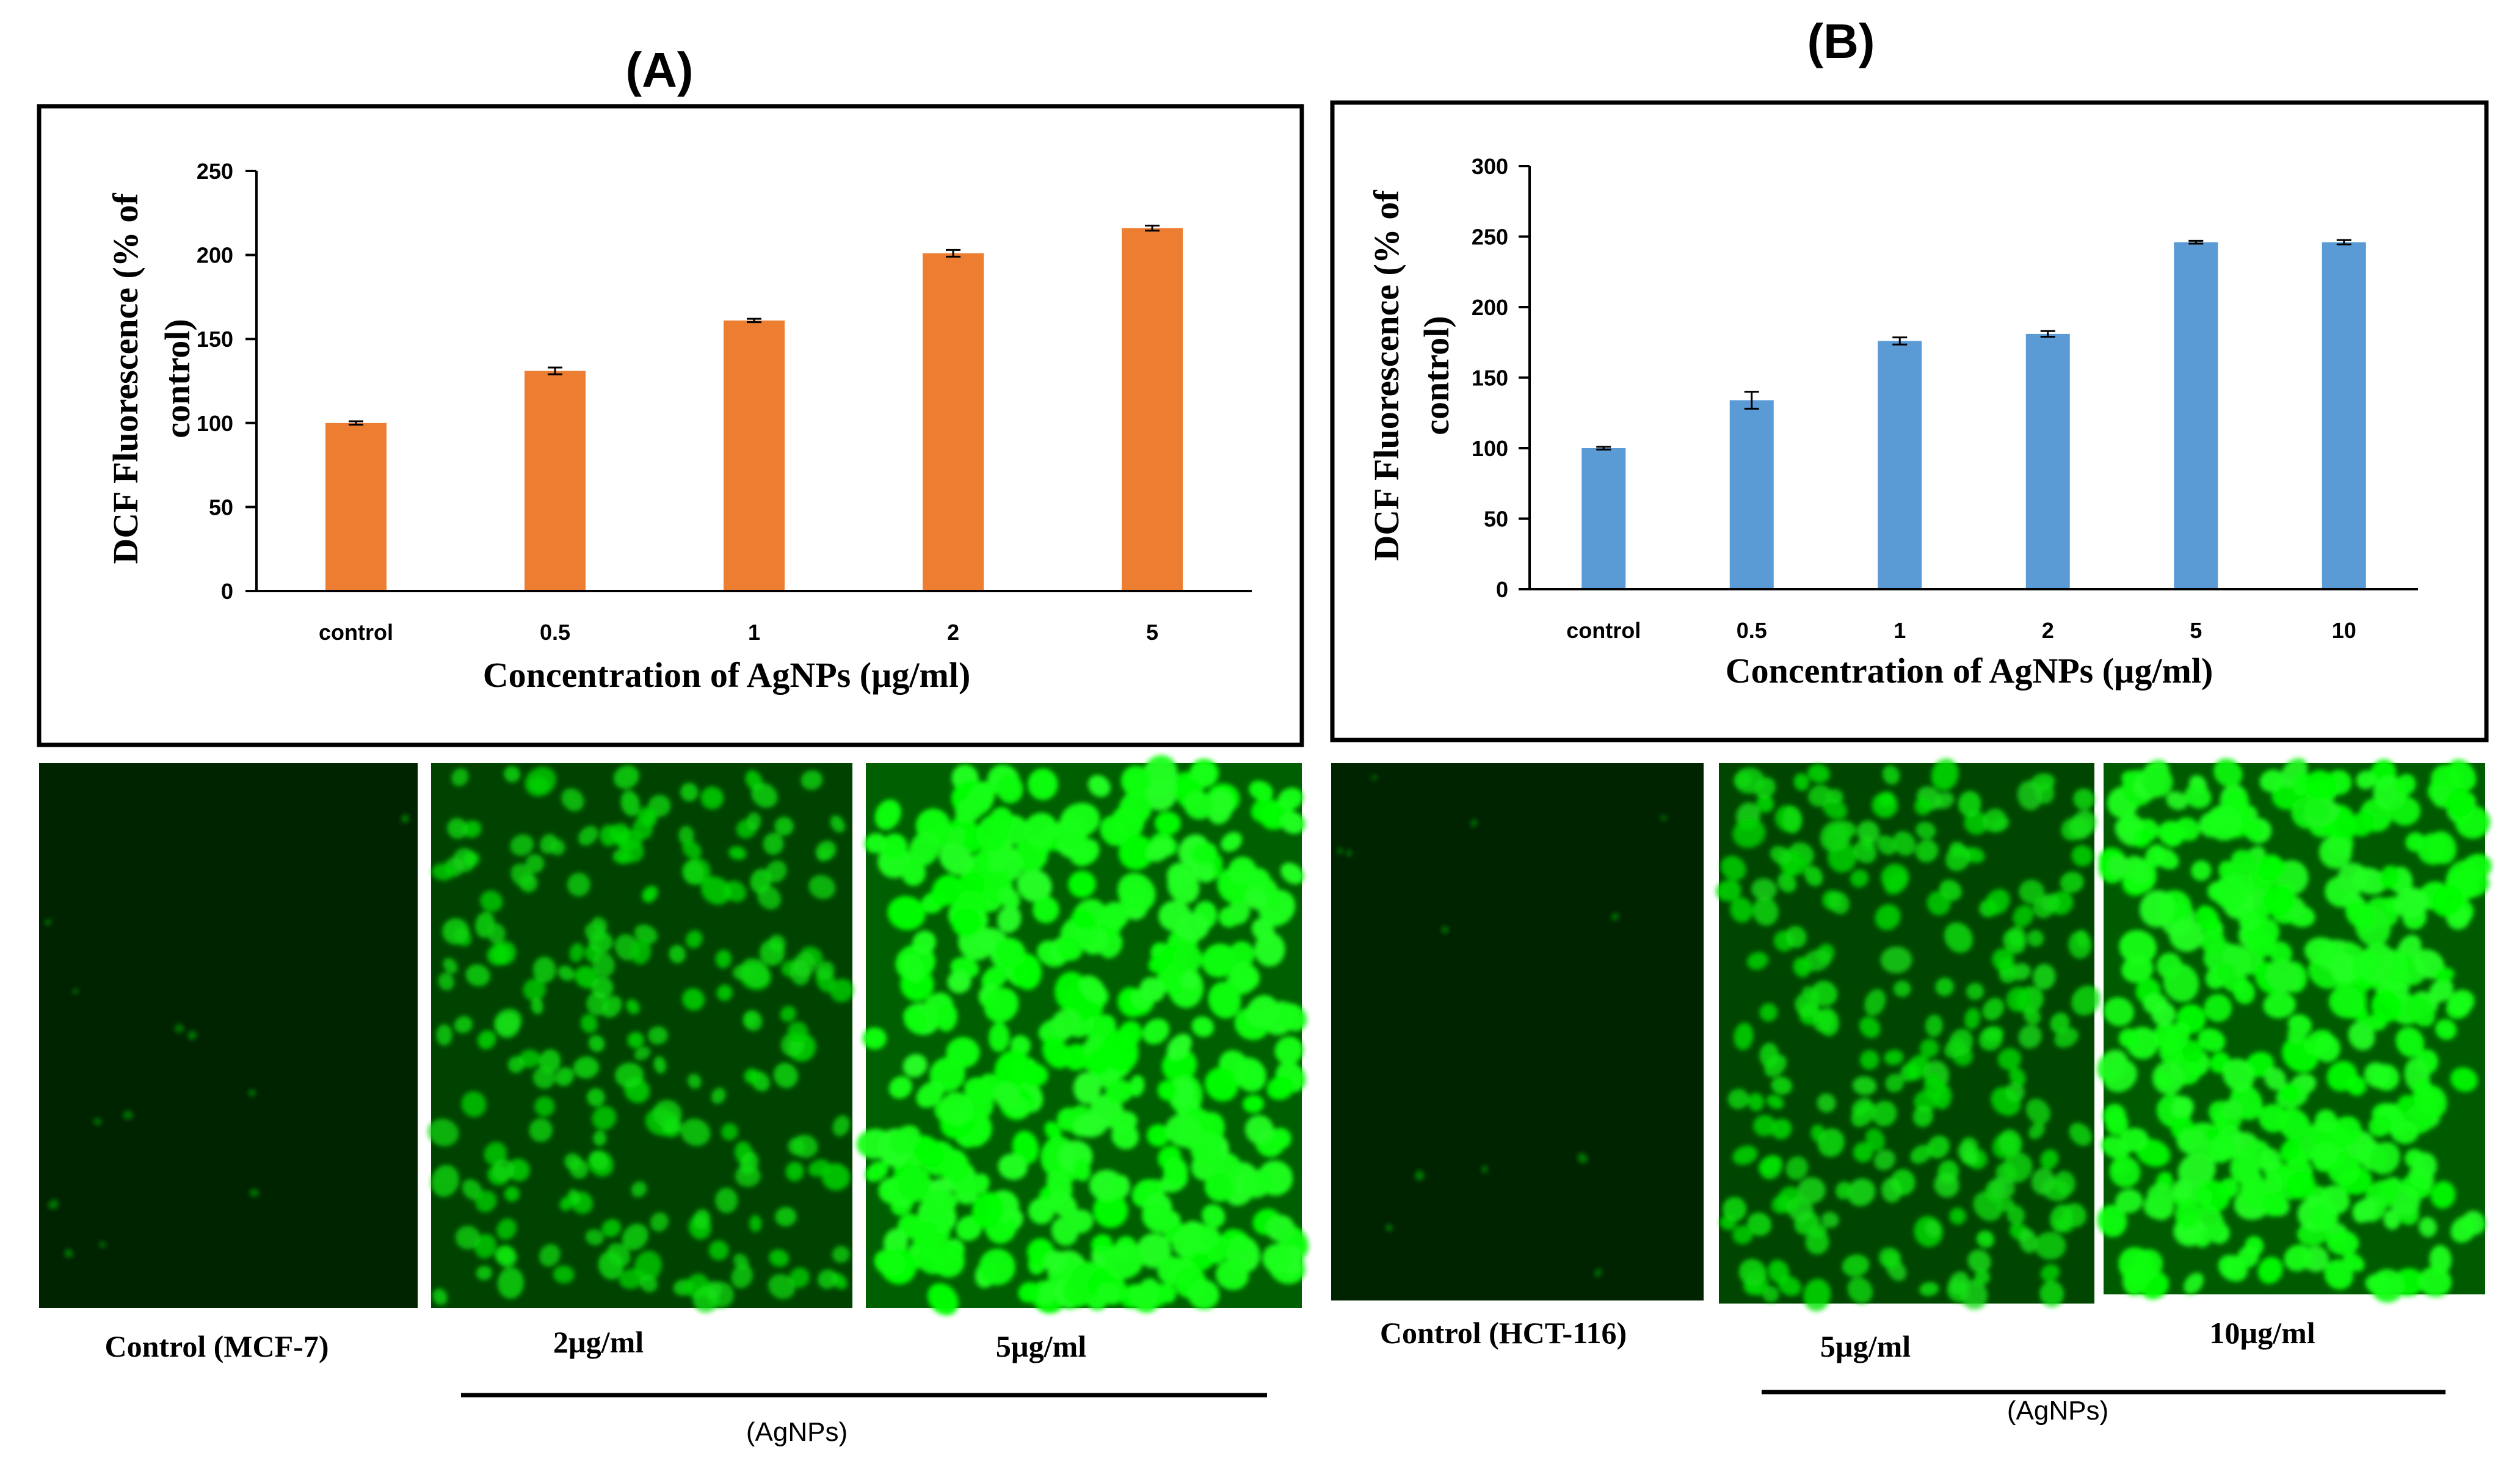  Describe the element at coordinates (1752, 494) in the screenshot. I see `chart-b-bar` at that location.